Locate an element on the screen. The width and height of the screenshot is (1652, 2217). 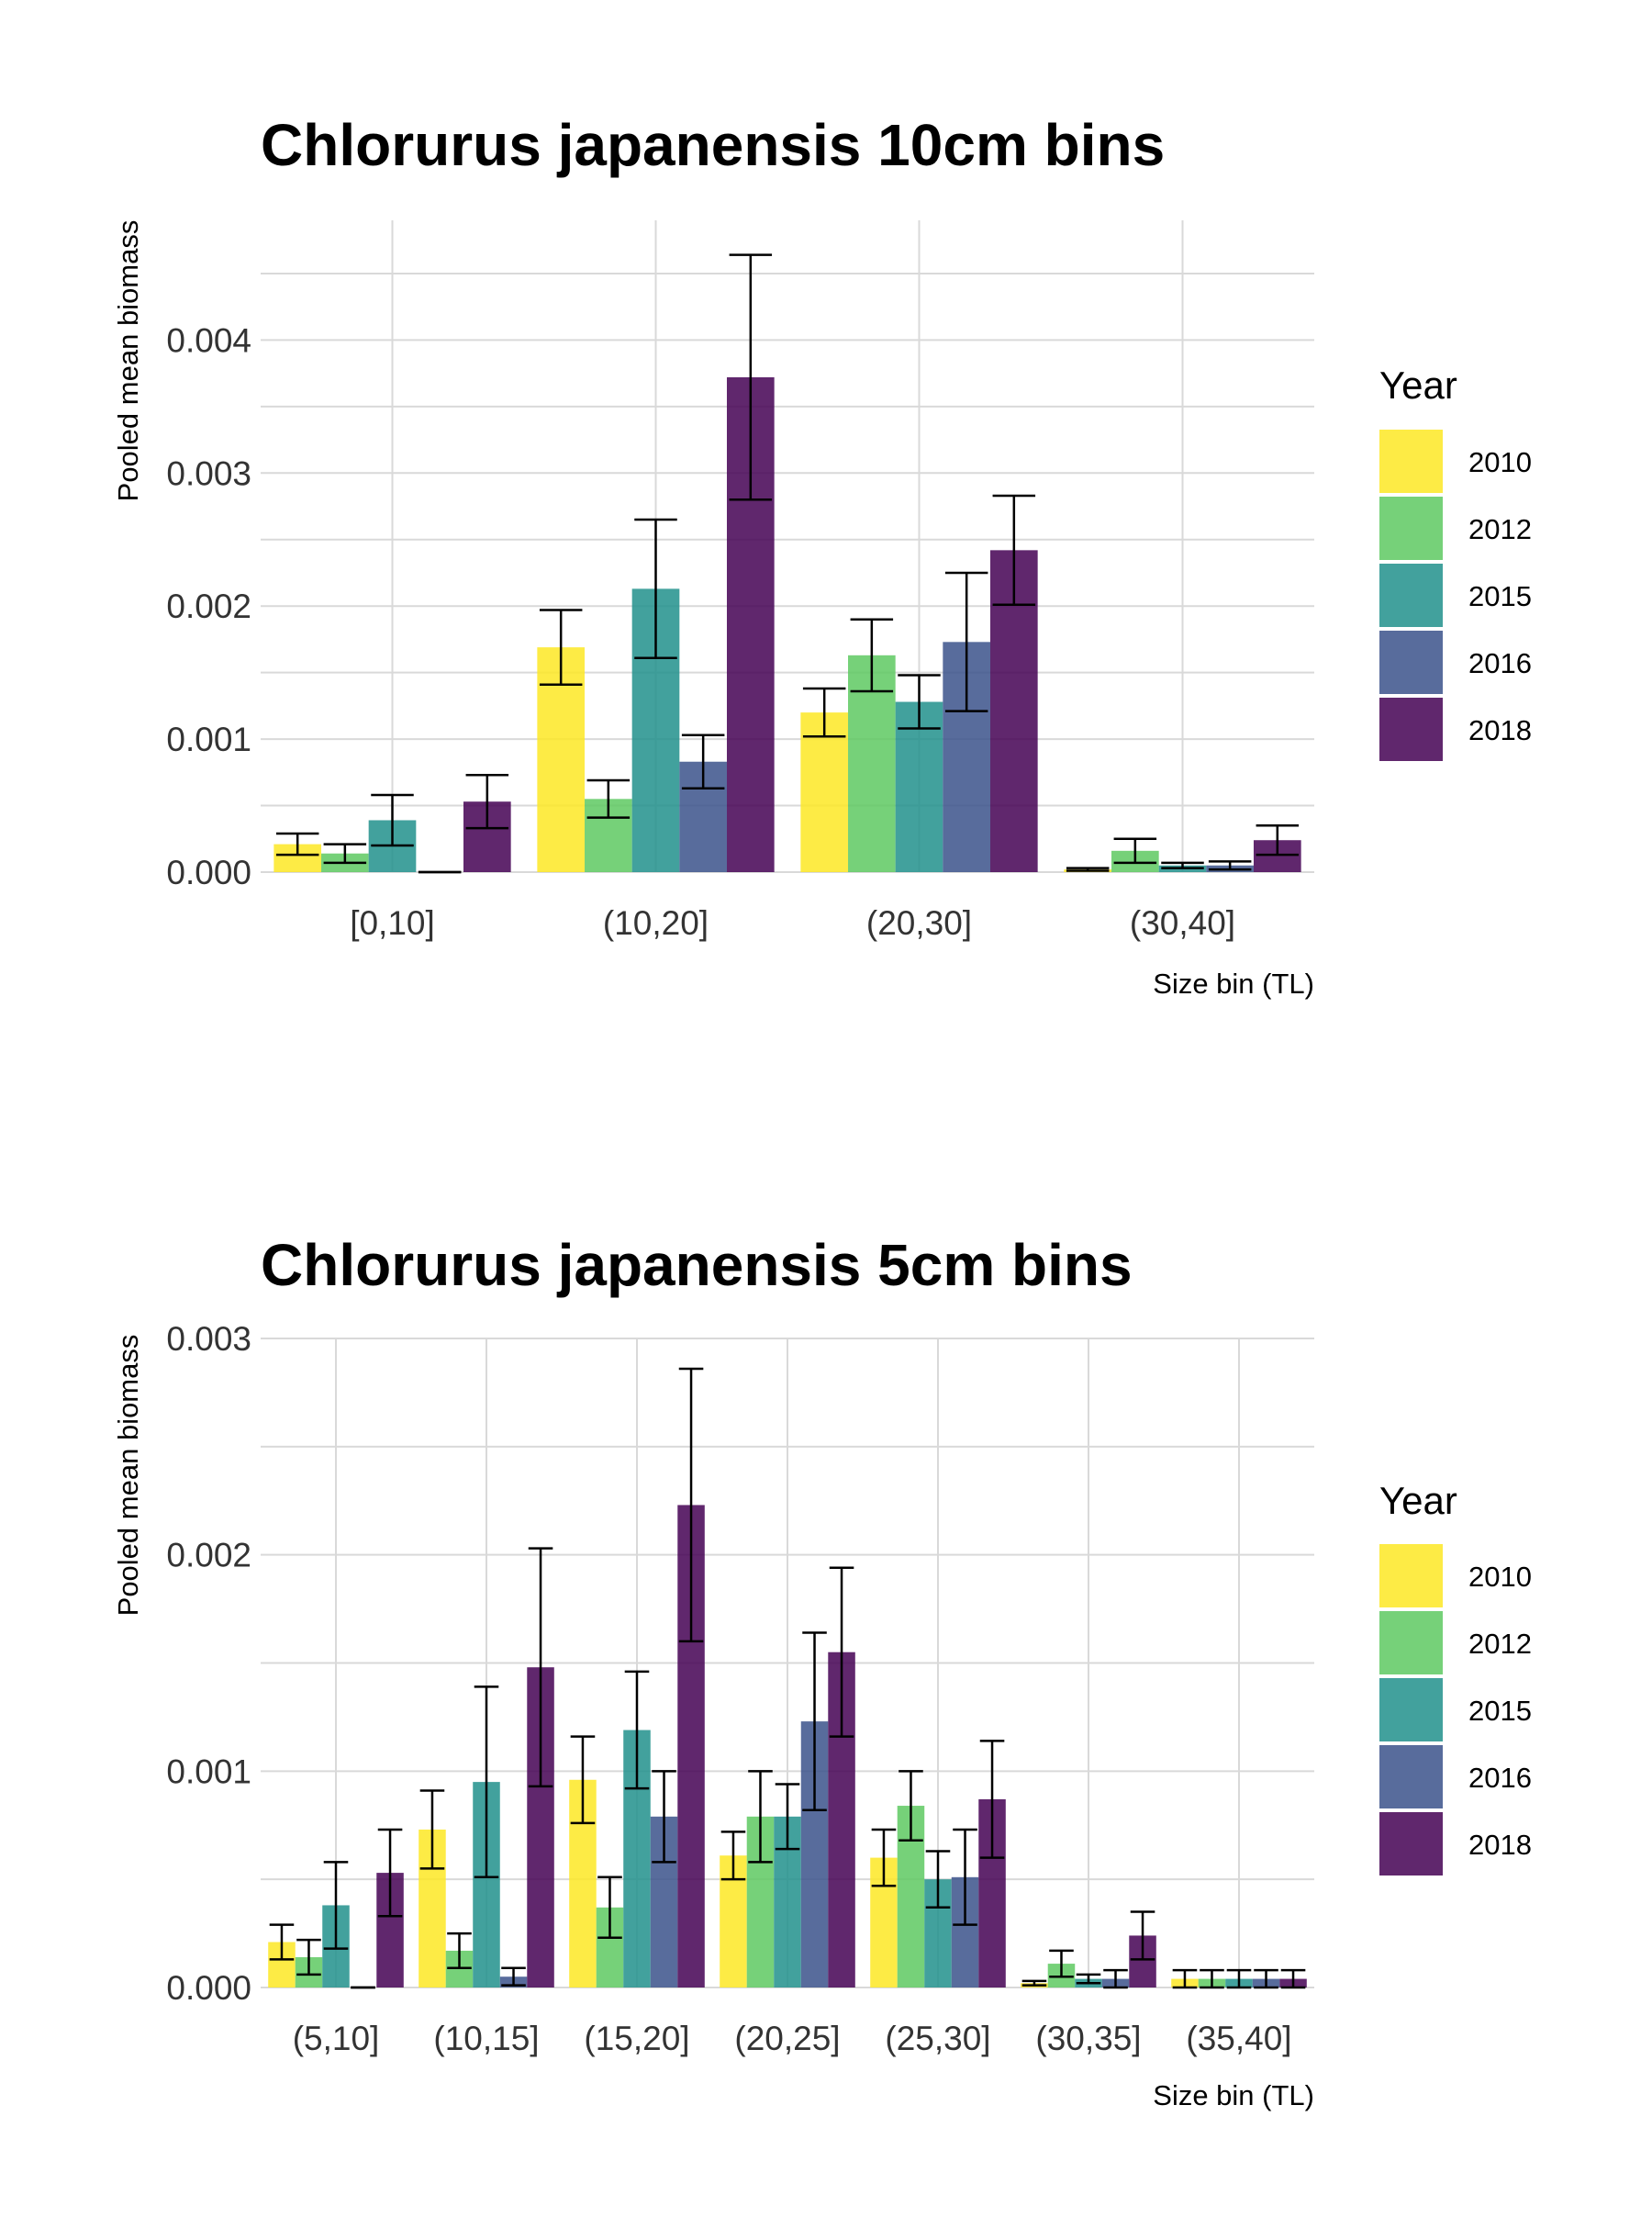
x-tick-label: (20,30] is located at coordinates (919, 923).